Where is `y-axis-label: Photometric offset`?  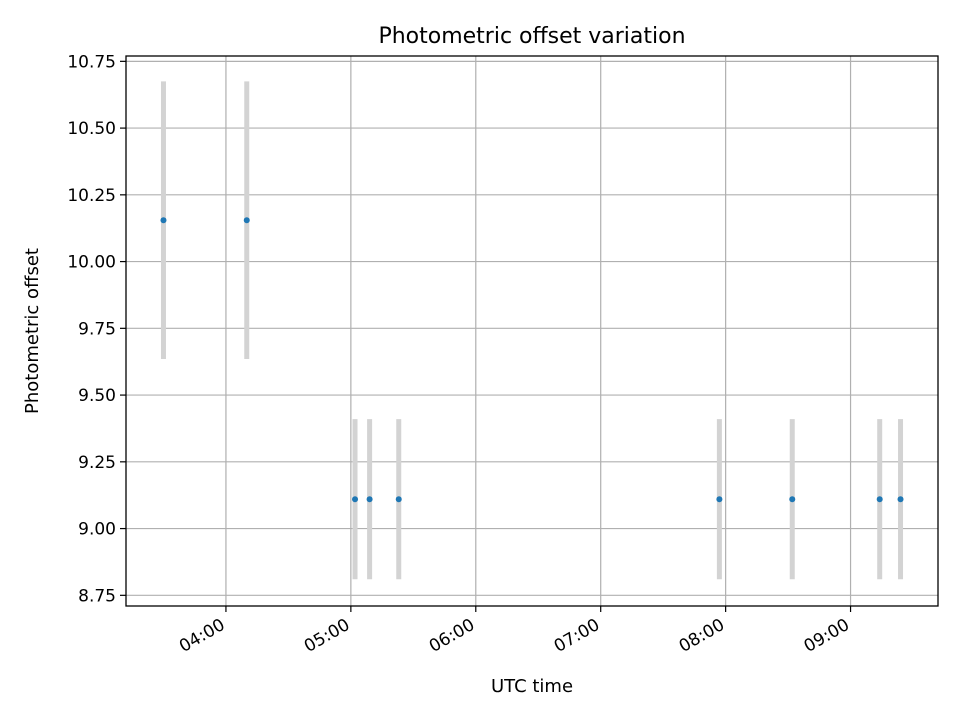
y-axis-label: Photometric offset is located at coordinates (32, 331).